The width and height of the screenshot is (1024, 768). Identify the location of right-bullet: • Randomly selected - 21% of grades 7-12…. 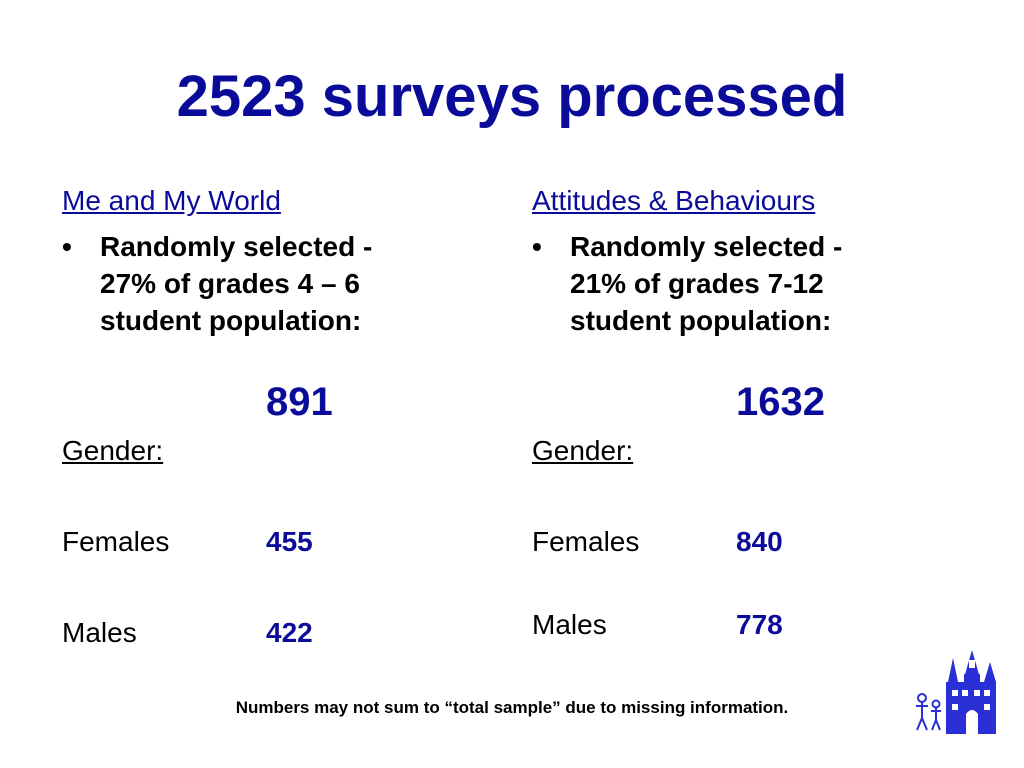
(752, 283).